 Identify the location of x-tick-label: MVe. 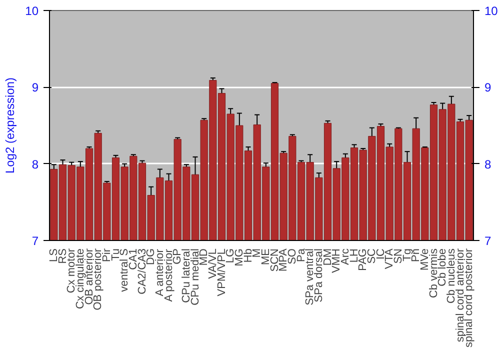
(424, 259).